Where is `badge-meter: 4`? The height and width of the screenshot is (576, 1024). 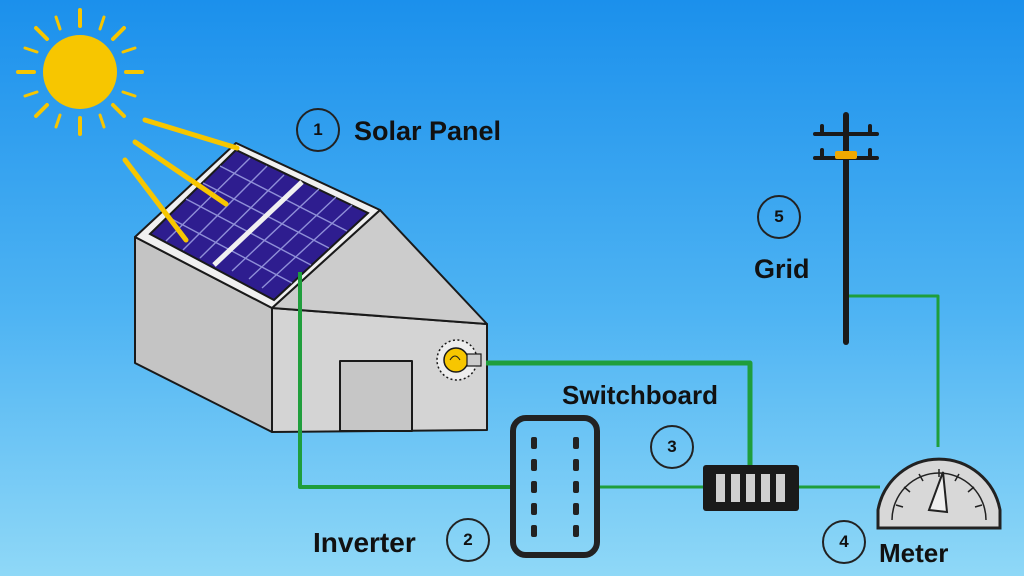 badge-meter: 4 is located at coordinates (844, 542).